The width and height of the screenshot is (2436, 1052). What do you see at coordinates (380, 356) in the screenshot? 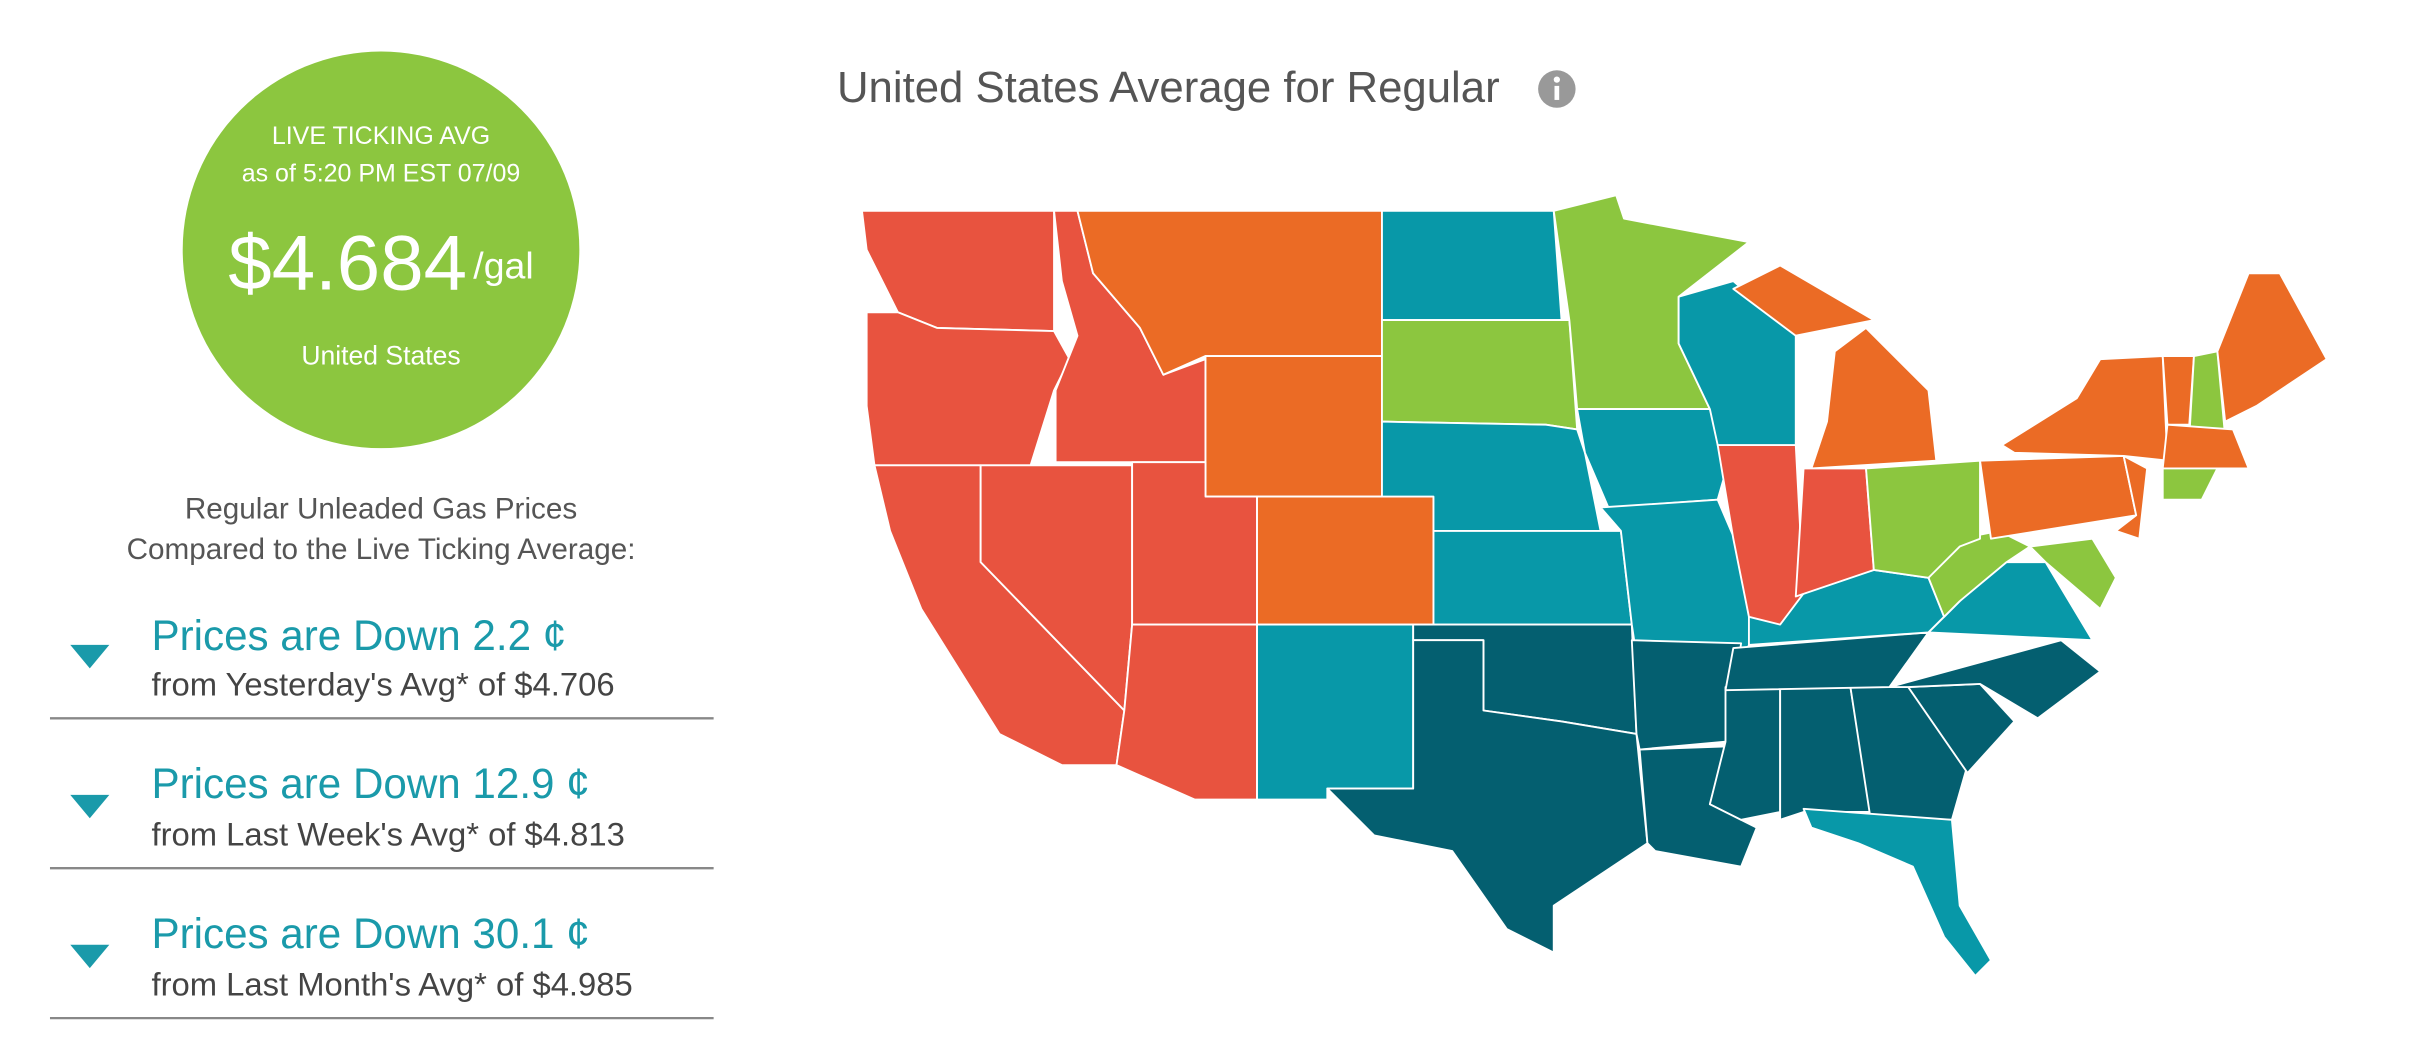
I see `region: United States` at bounding box center [380, 356].